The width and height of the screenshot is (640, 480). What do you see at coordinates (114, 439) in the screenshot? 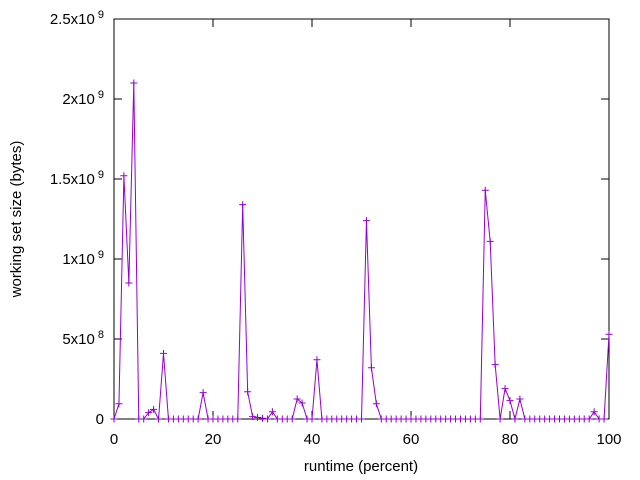
I see `x-tick-label: 0` at bounding box center [114, 439].